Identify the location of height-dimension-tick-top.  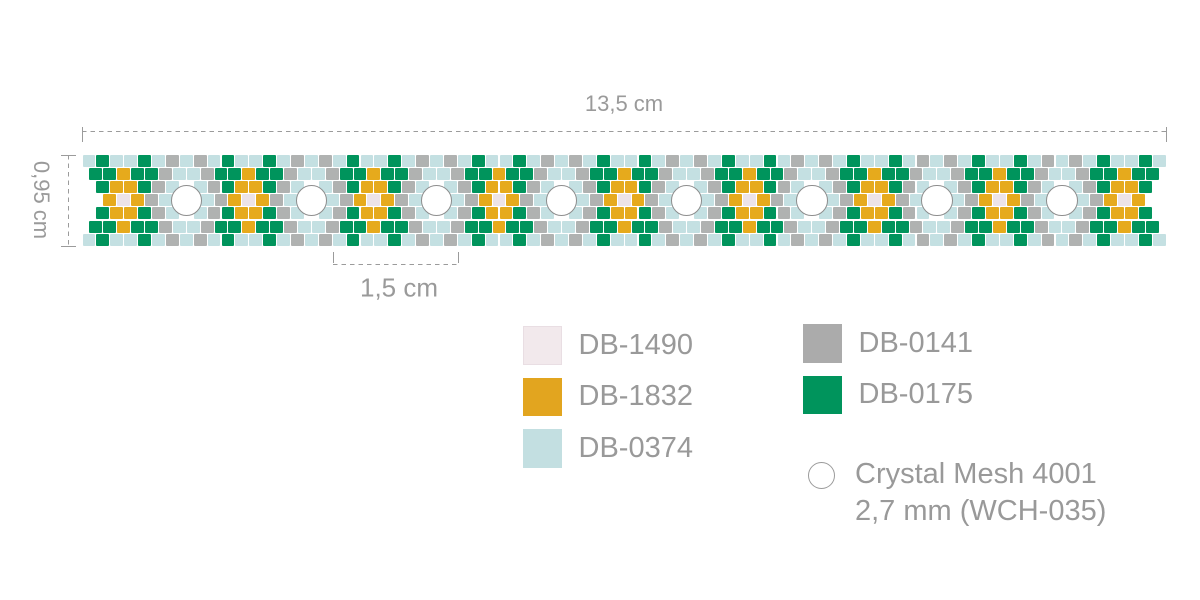
(68, 155).